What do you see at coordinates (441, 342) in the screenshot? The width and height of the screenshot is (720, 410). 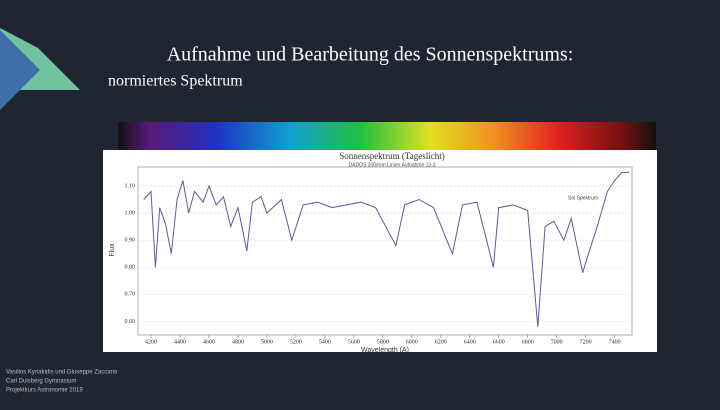 I see `x-tick-label: 6200` at bounding box center [441, 342].